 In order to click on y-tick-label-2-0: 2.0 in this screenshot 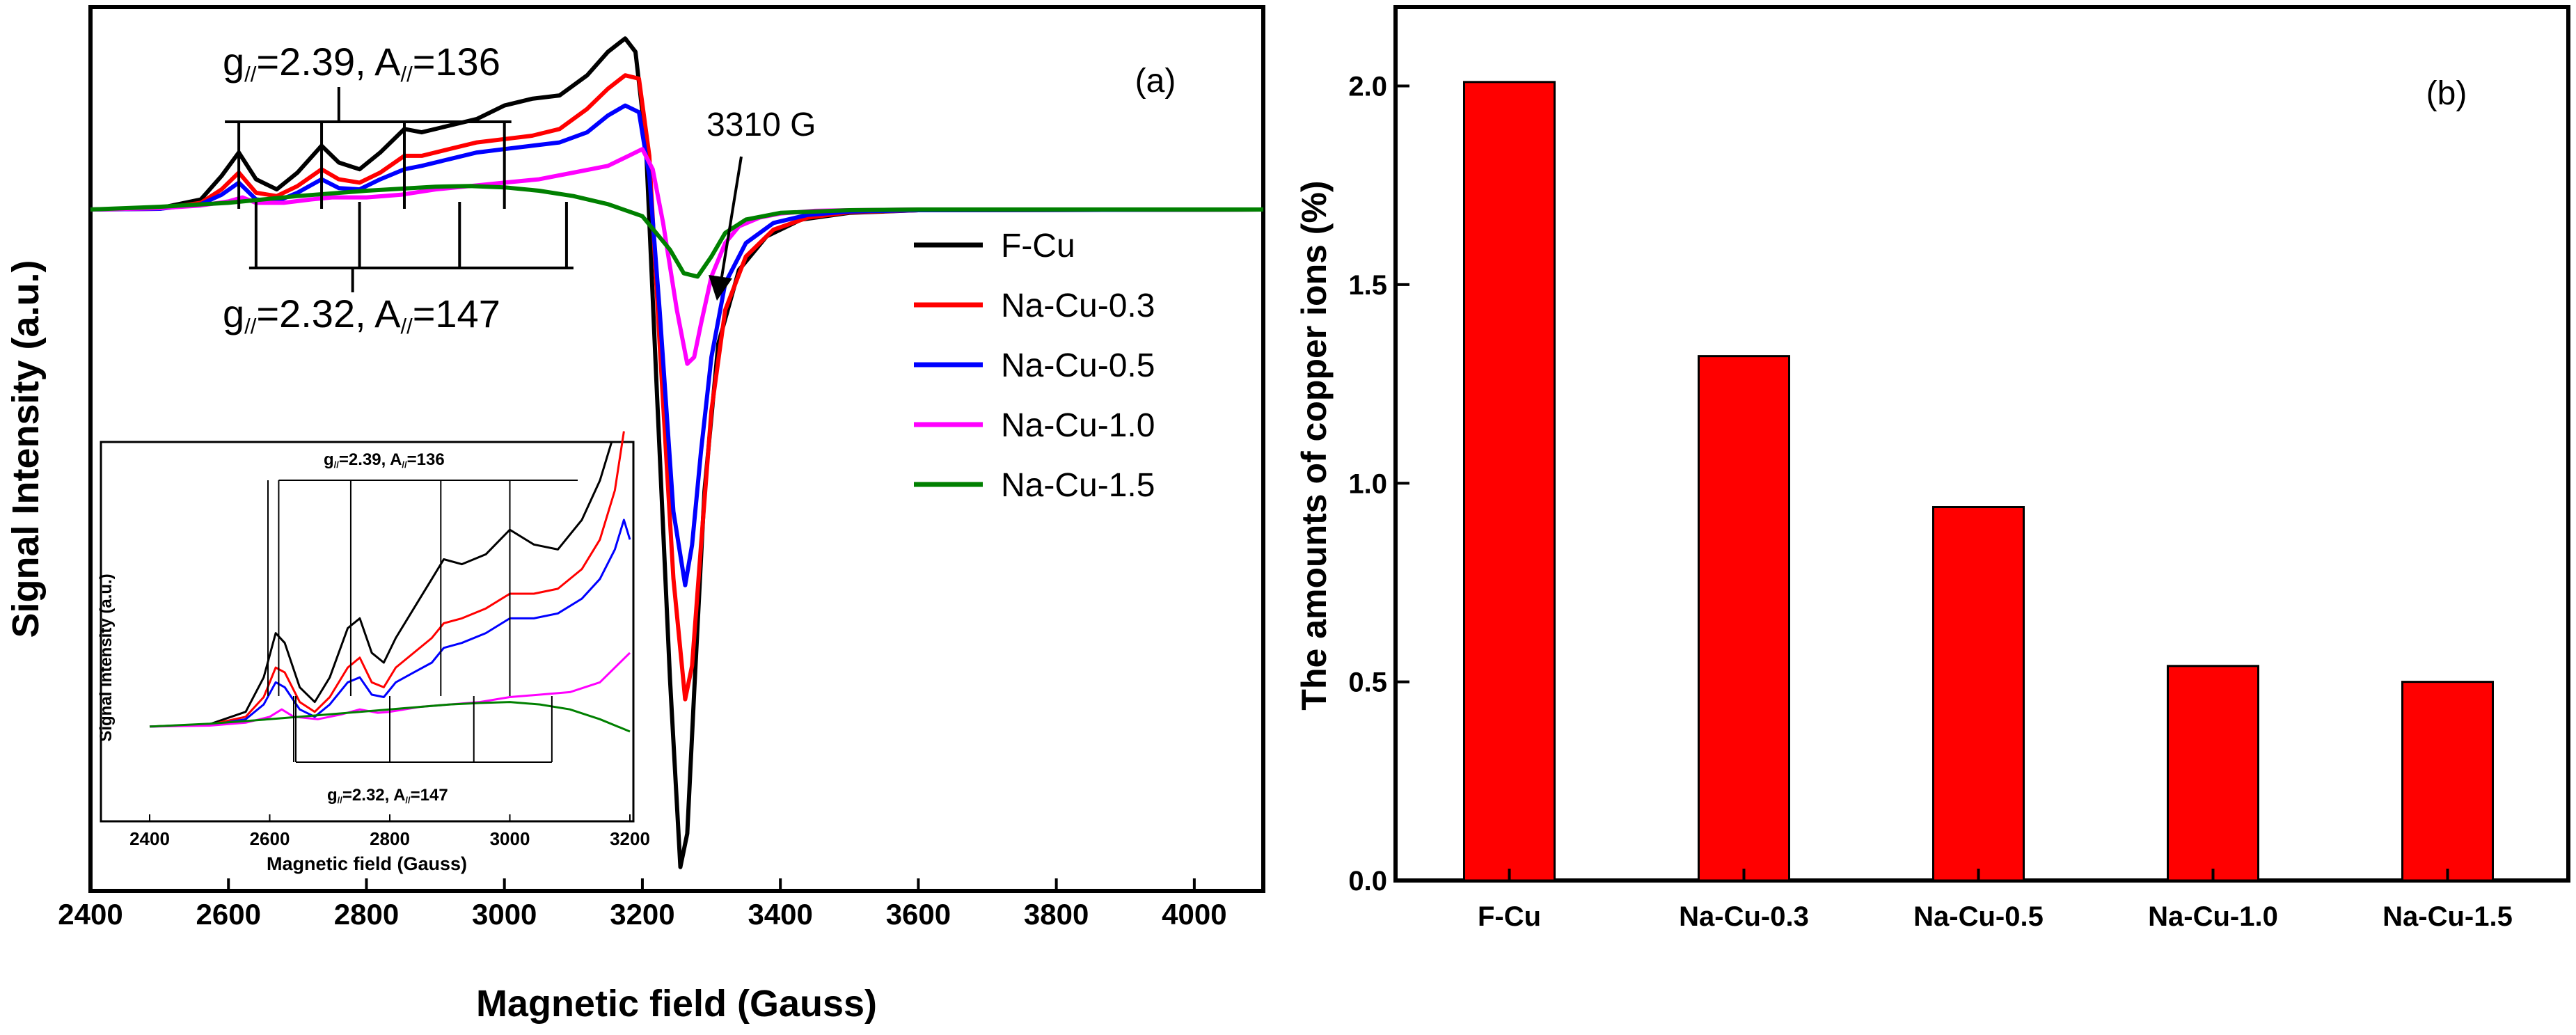, I will do `click(1367, 87)`.